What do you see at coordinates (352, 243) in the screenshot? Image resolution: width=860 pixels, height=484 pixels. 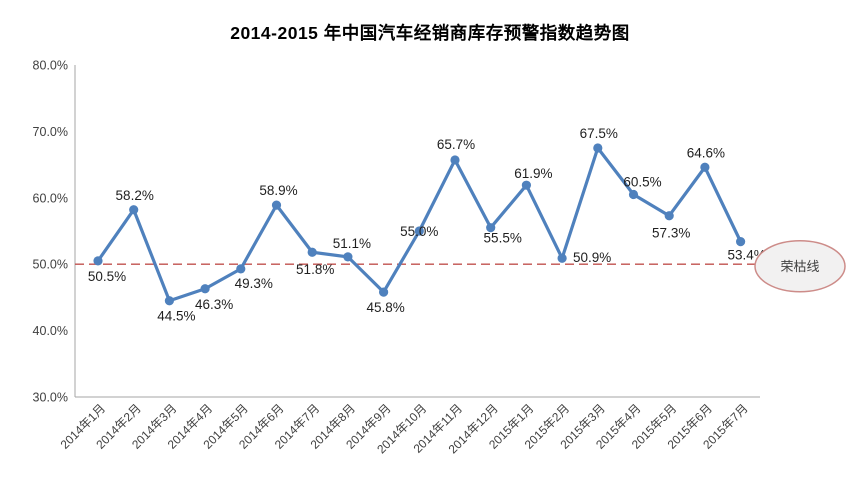 I see `data-label: 51.1%` at bounding box center [352, 243].